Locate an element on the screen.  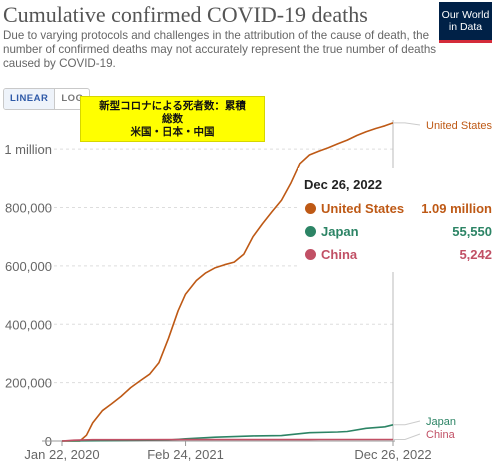
tooltip-date: Dec 26, 2022 is located at coordinates (343, 184).